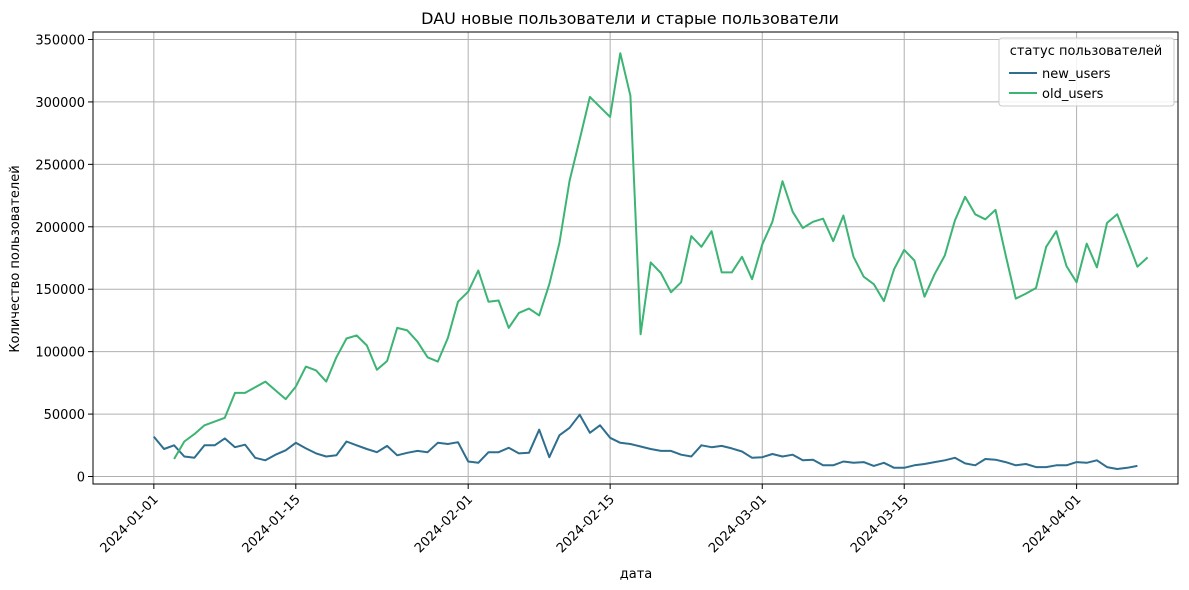  I want to click on x-tick-label: 2024-01-15, so click(272, 524).